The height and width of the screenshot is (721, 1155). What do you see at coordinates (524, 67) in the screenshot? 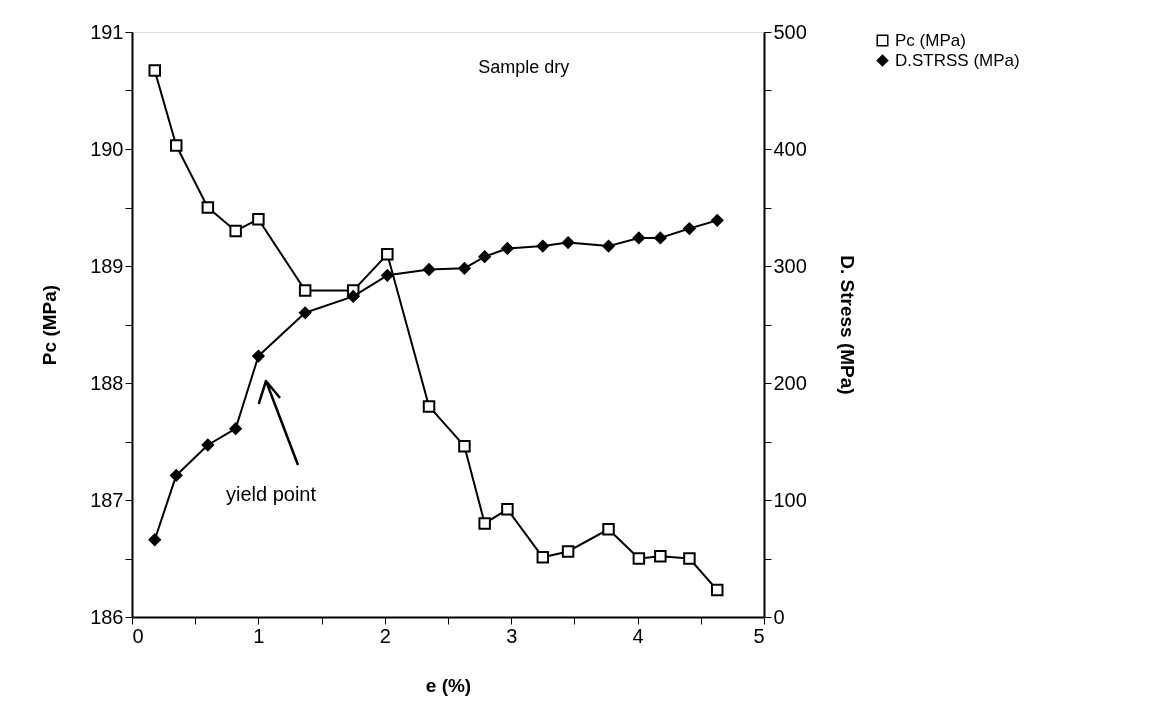
I see `annotation: Sample dry` at bounding box center [524, 67].